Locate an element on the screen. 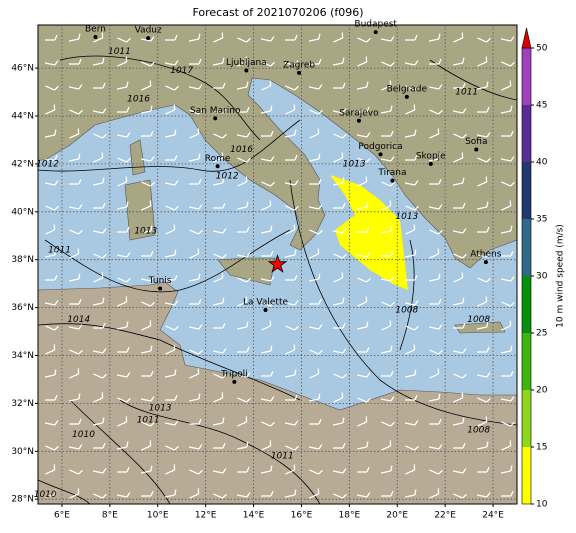 This screenshot has width=576, height=533. city-label: Budapest is located at coordinates (375, 25).